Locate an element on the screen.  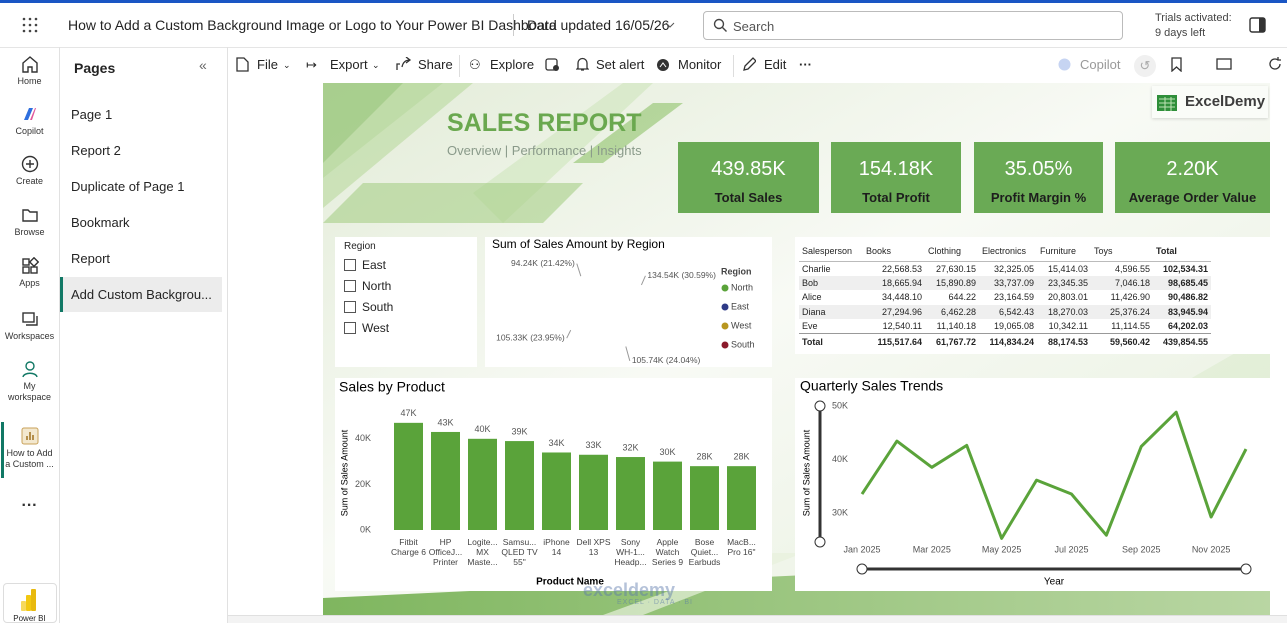
matrix-cell: 10,342.11 is located at coordinates (1068, 326).